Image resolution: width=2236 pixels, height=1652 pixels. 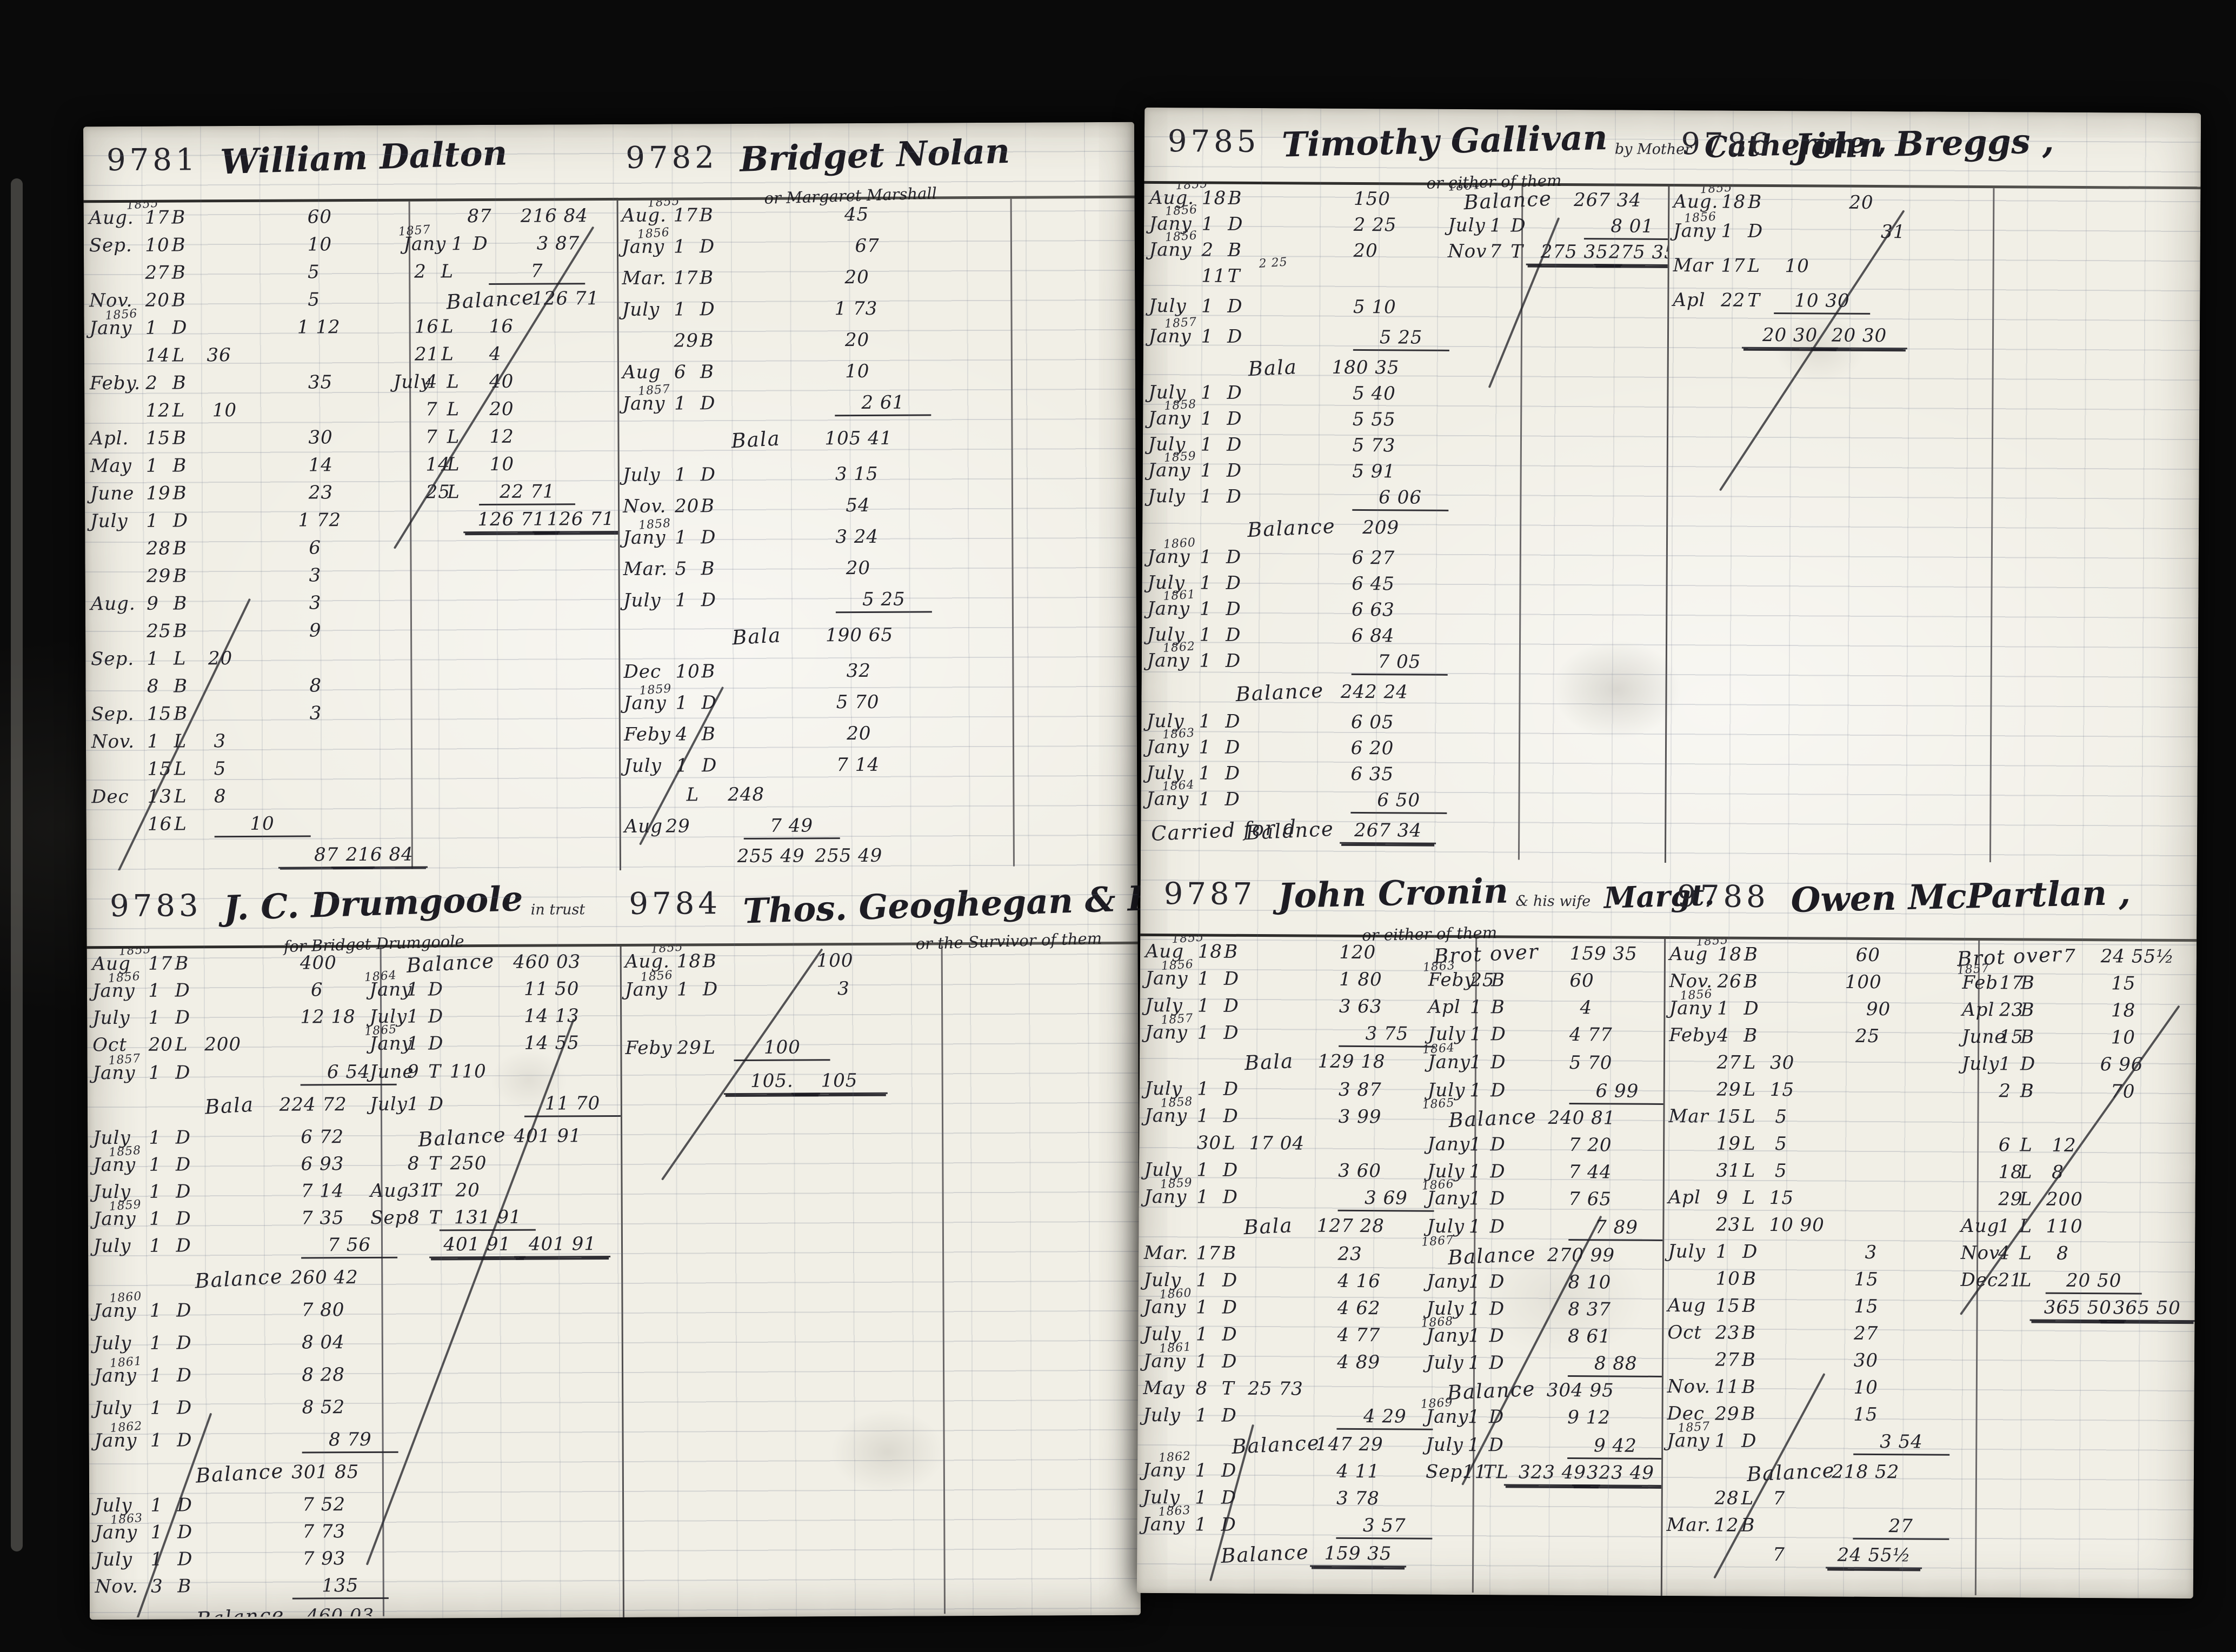 I want to click on ledger-cell: July, so click(x=109, y=521).